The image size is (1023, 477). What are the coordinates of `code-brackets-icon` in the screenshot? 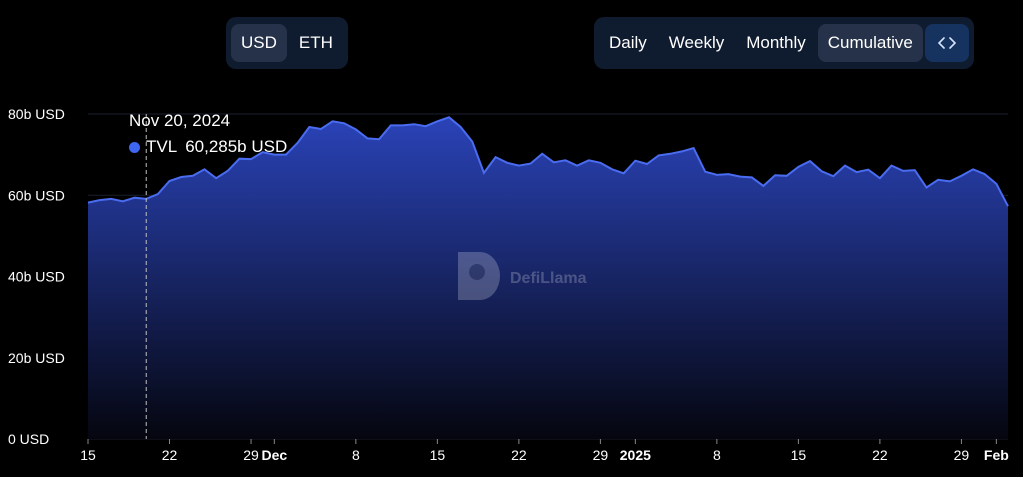 It's located at (946, 43).